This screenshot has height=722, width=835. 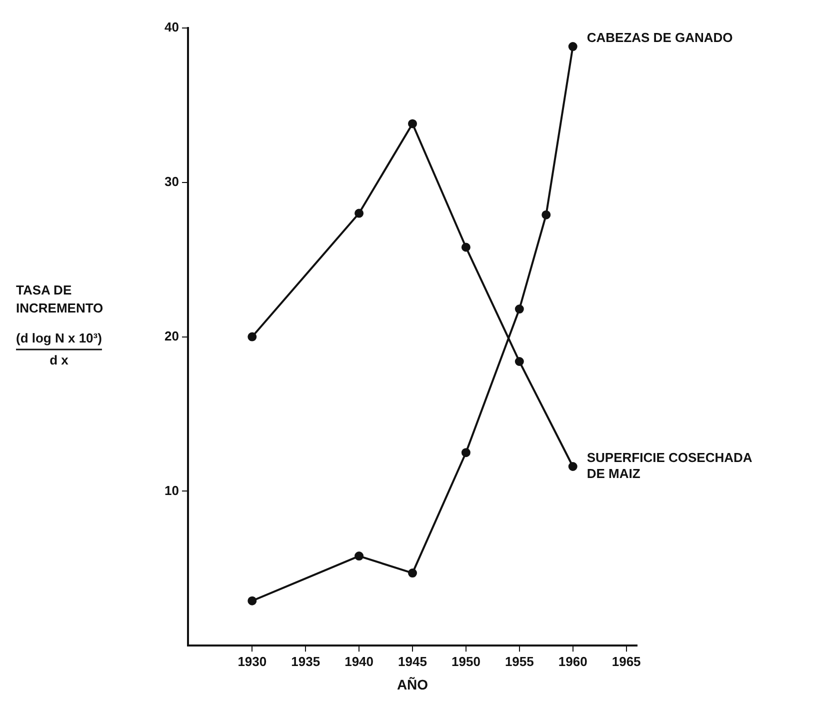 What do you see at coordinates (305, 661) in the screenshot?
I see `x-tick-label: 1935` at bounding box center [305, 661].